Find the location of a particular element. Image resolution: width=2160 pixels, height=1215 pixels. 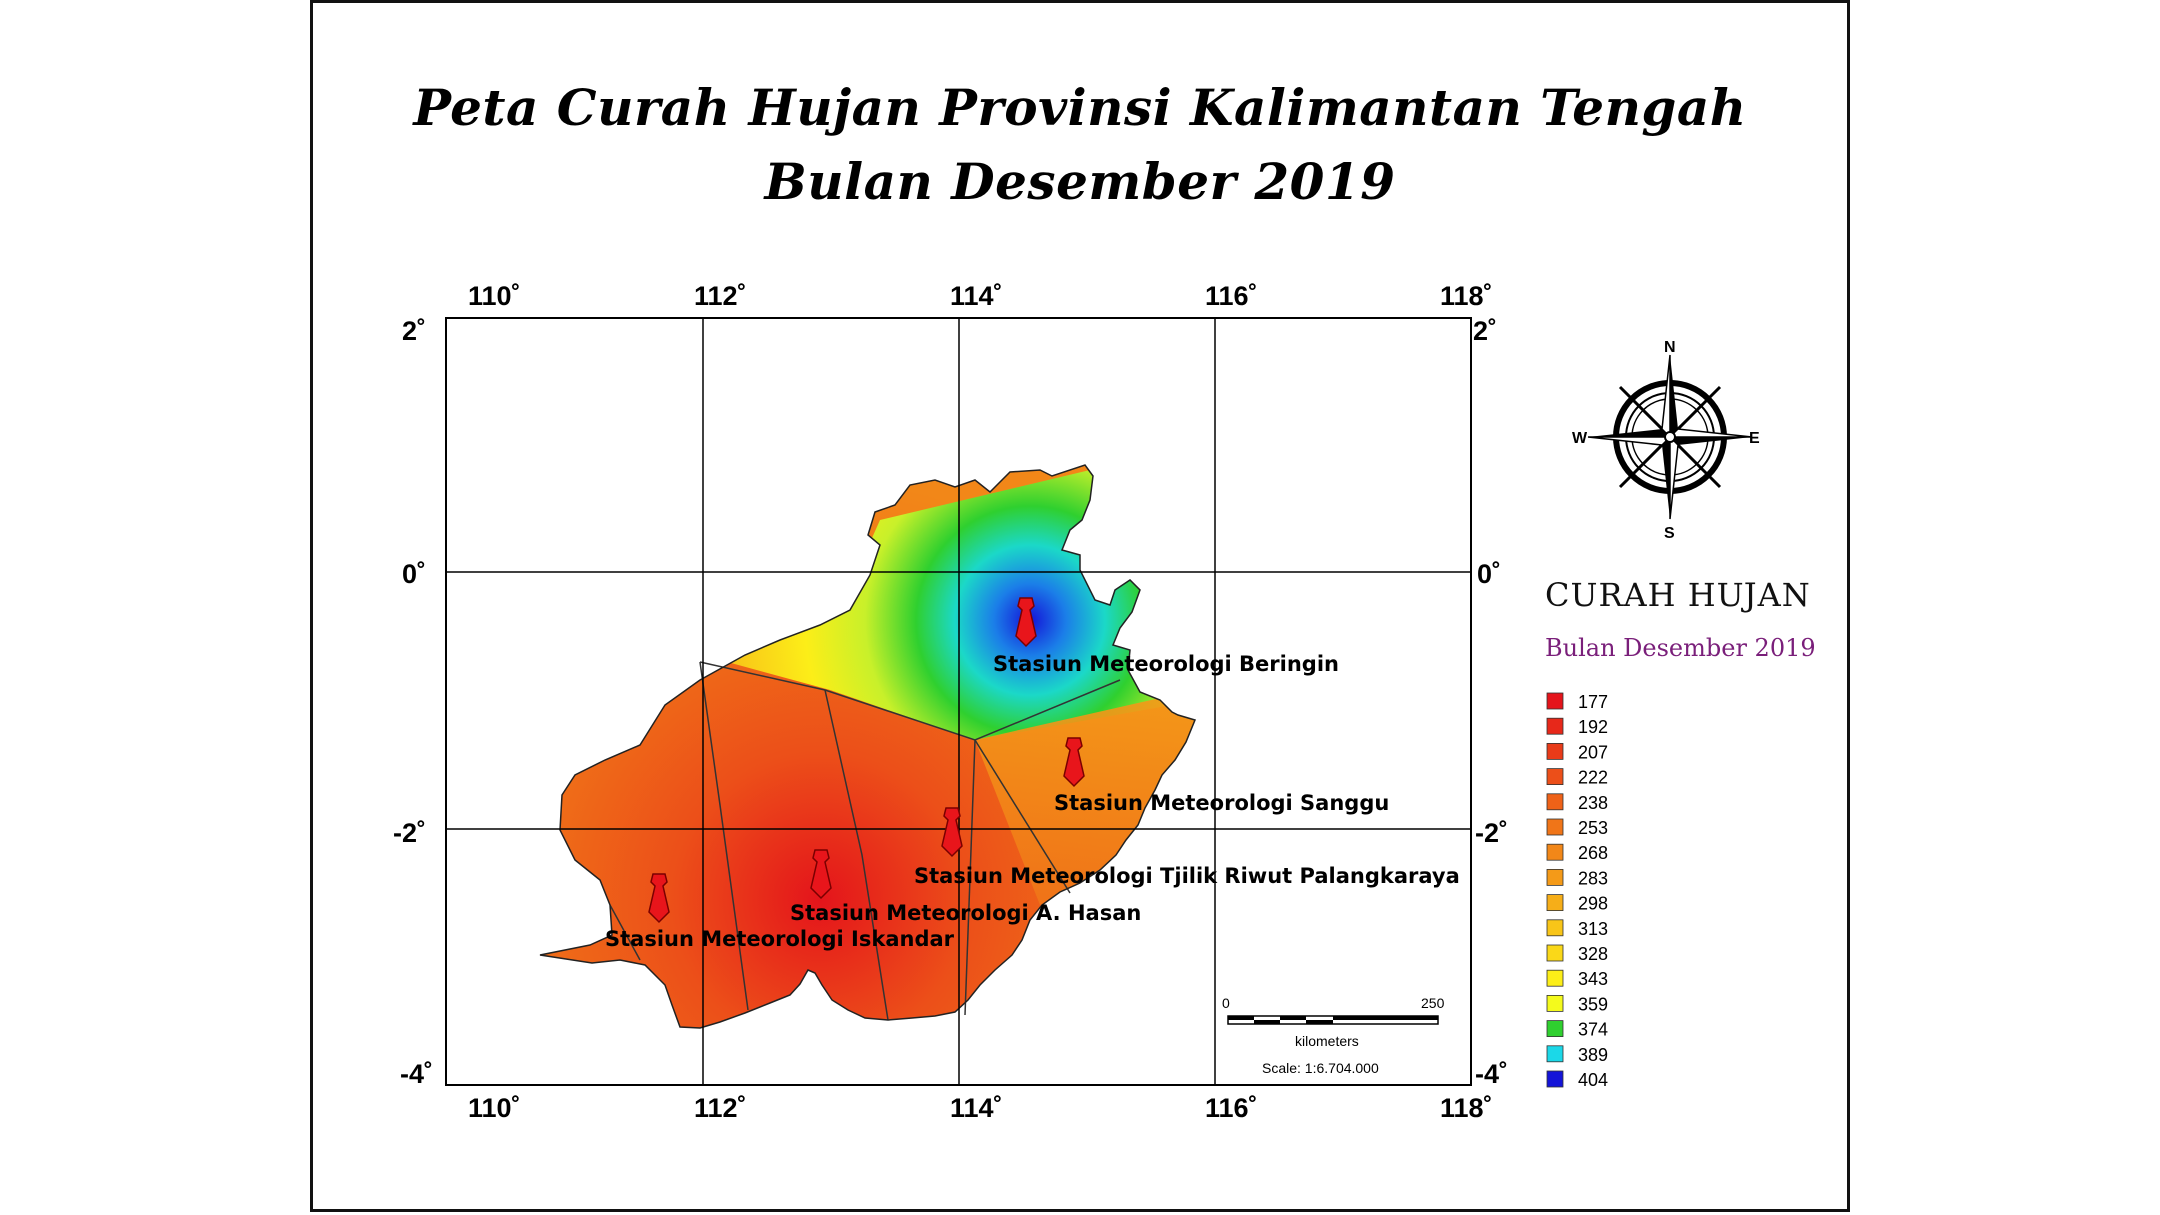

legend-value: 268 is located at coordinates (1593, 853).